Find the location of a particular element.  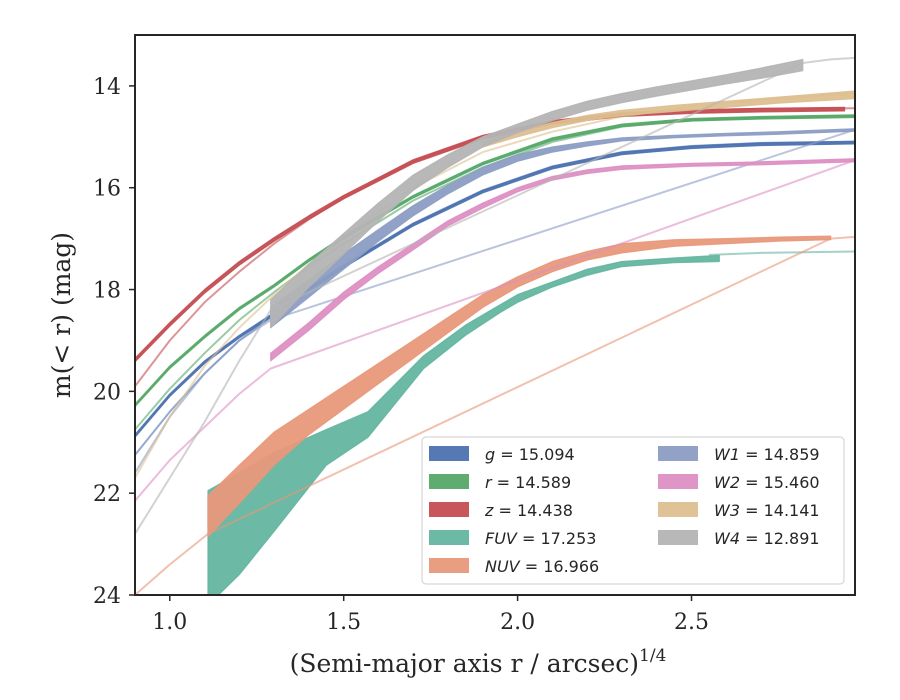

legend-label-w2: W2 = 15.460 is located at coordinates (767, 482).